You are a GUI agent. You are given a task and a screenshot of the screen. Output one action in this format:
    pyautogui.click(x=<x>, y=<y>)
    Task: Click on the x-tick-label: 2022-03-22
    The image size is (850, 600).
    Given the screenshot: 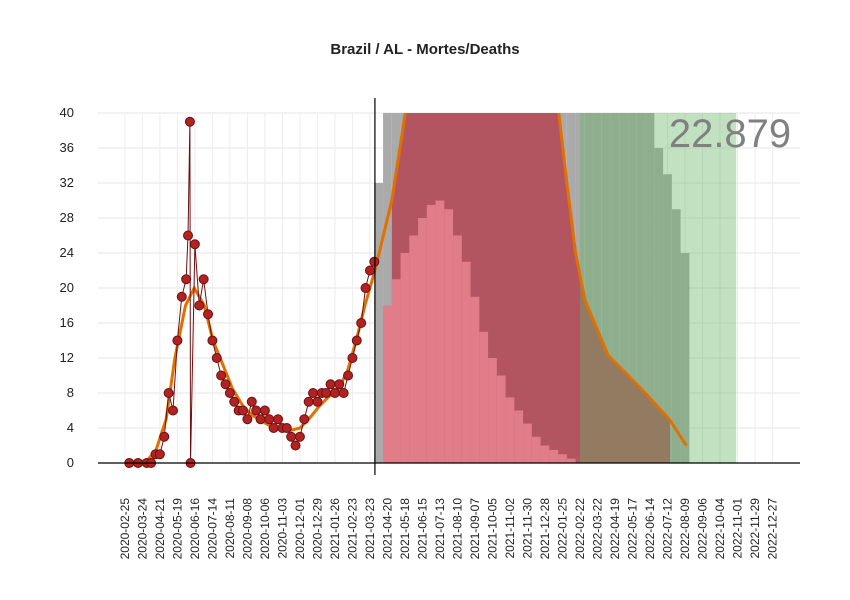 What is the action you would take?
    pyautogui.click(x=597, y=529)
    